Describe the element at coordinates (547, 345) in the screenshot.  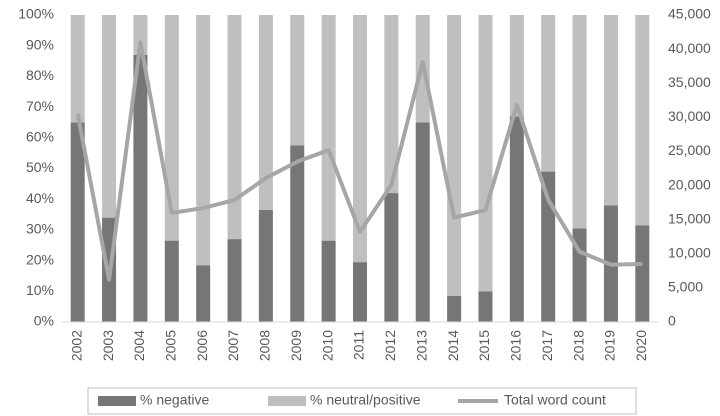
I see `x-tick-label: 2017` at that location.